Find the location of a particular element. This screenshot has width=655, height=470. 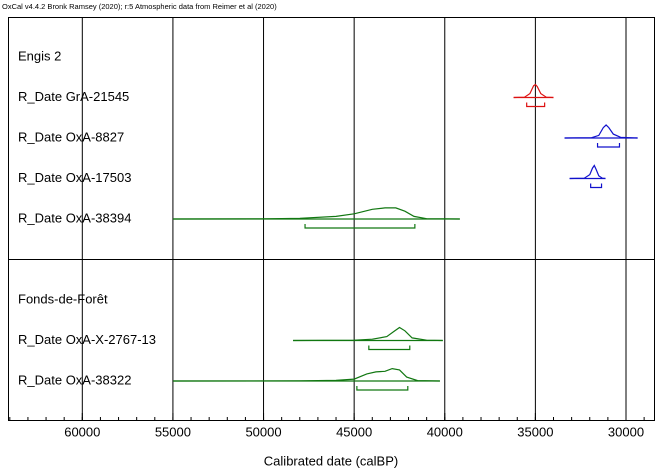

x-tick-label: 60000 is located at coordinates (82, 431).